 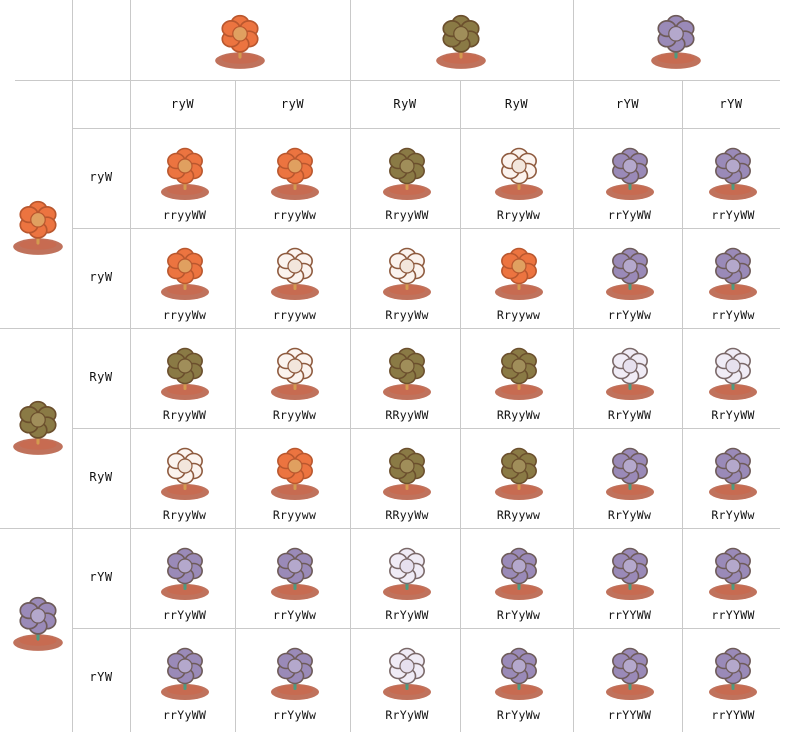 What do you see at coordinates (518, 515) in the screenshot?
I see `offspring-genotype: RRyyww` at bounding box center [518, 515].